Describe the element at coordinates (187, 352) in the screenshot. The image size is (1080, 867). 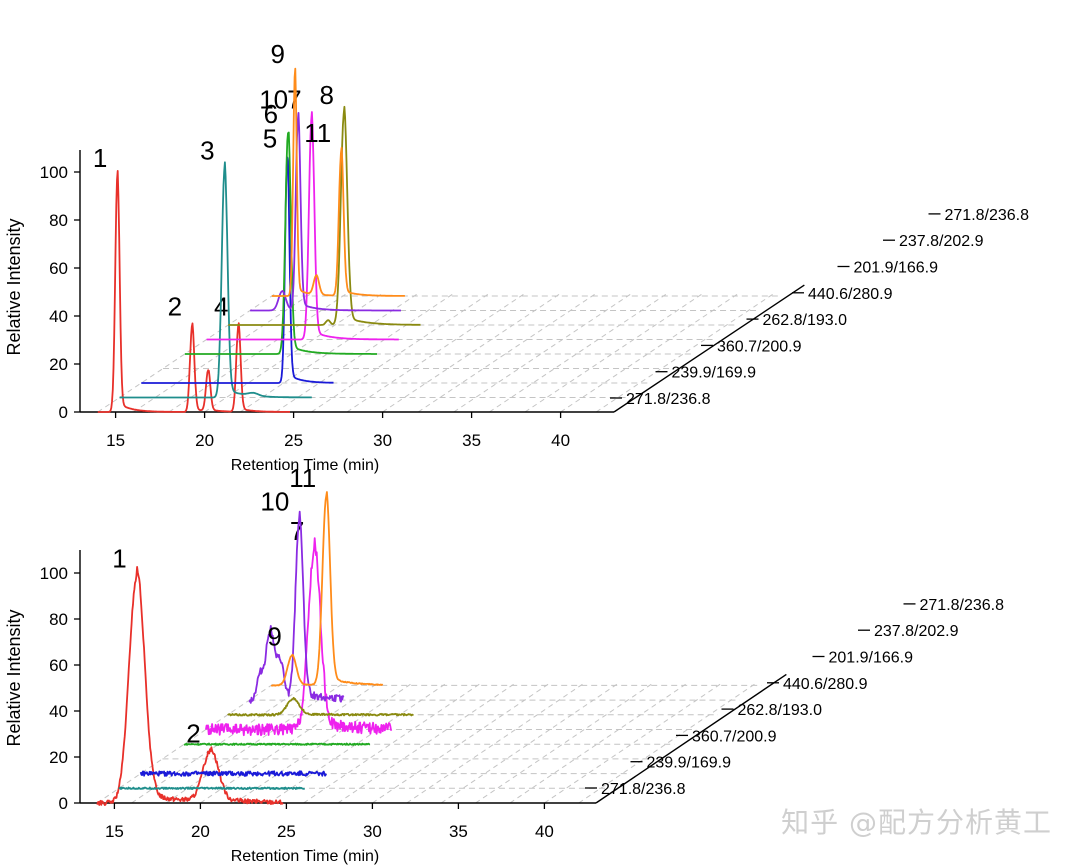
I see `floor-grid-line` at that location.